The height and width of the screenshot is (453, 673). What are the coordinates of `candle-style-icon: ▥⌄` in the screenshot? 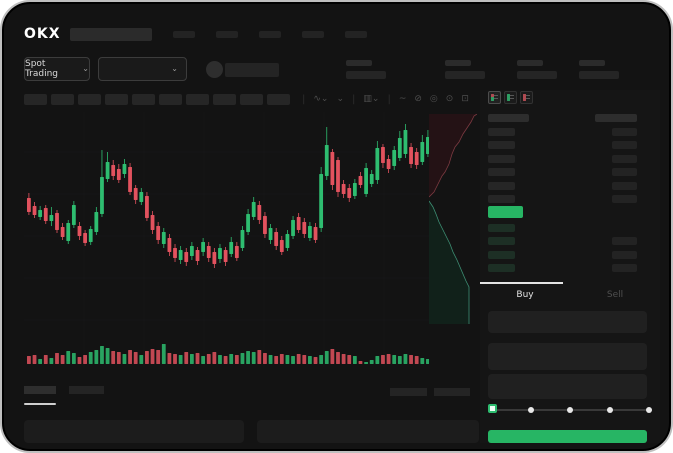 It's located at (371, 98).